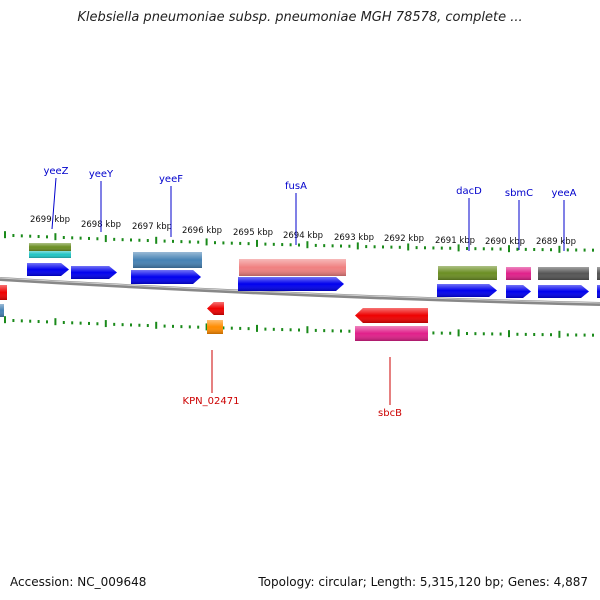 The image size is (600, 600). I want to click on kbp-label: 2697 kbp, so click(152, 227).